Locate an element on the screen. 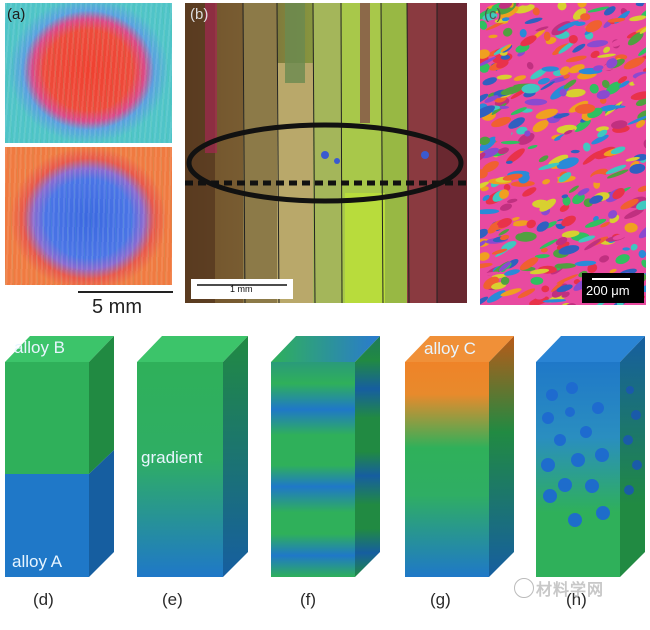 Image resolution: width=650 pixels, height=630 pixels. block-g is located at coordinates (459, 456).